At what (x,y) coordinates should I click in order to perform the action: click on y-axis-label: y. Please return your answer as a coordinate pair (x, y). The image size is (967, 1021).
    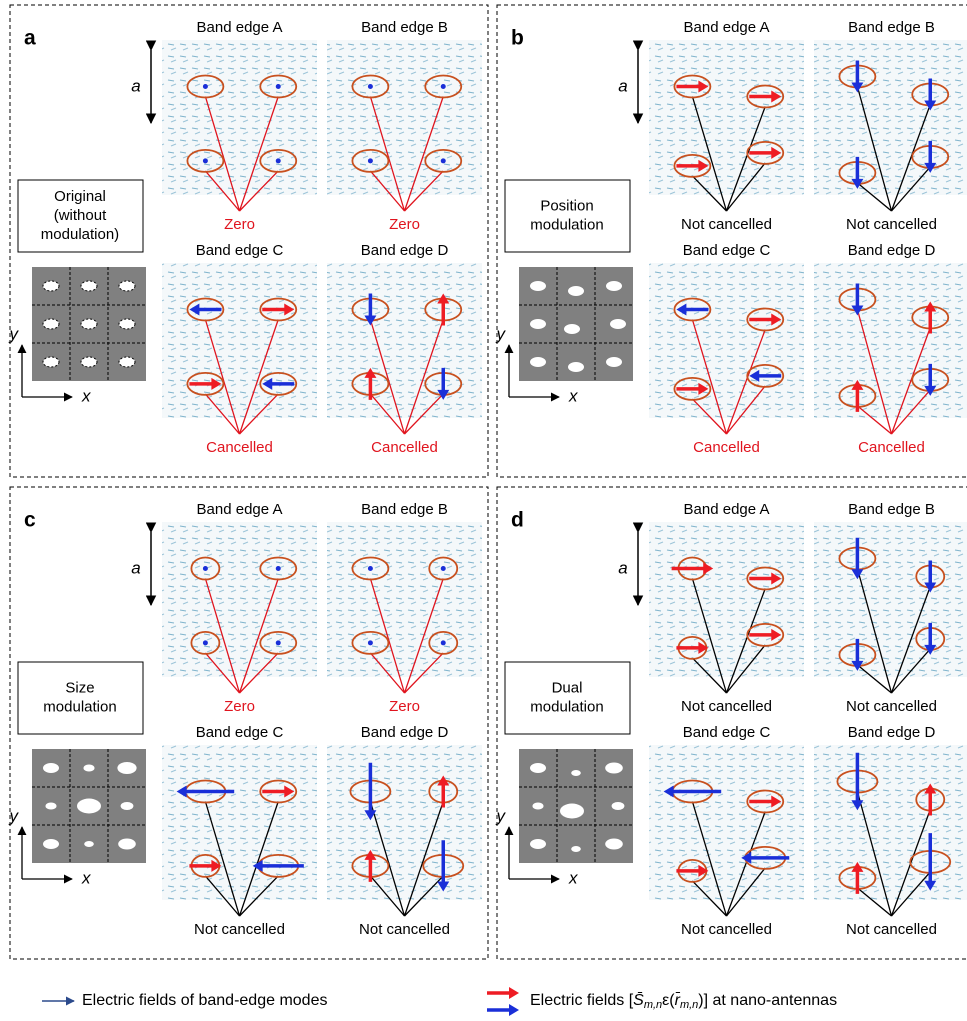
    Looking at the image, I should click on (14, 333).